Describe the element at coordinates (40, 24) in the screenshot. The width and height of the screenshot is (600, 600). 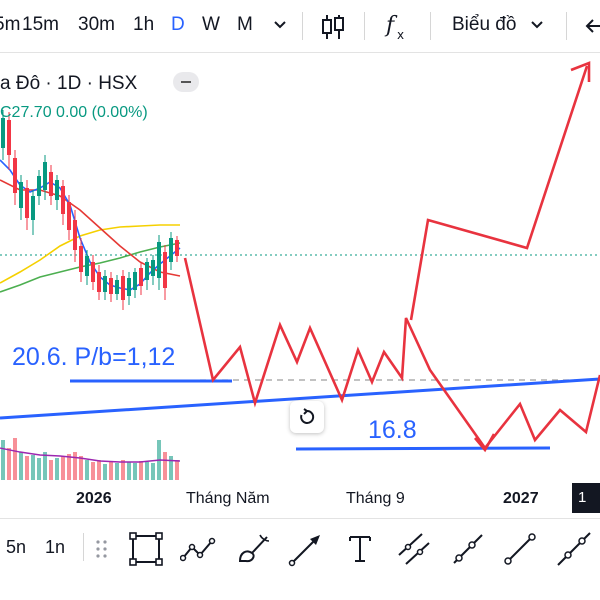
I see `timeframe-15m: 15m` at that location.